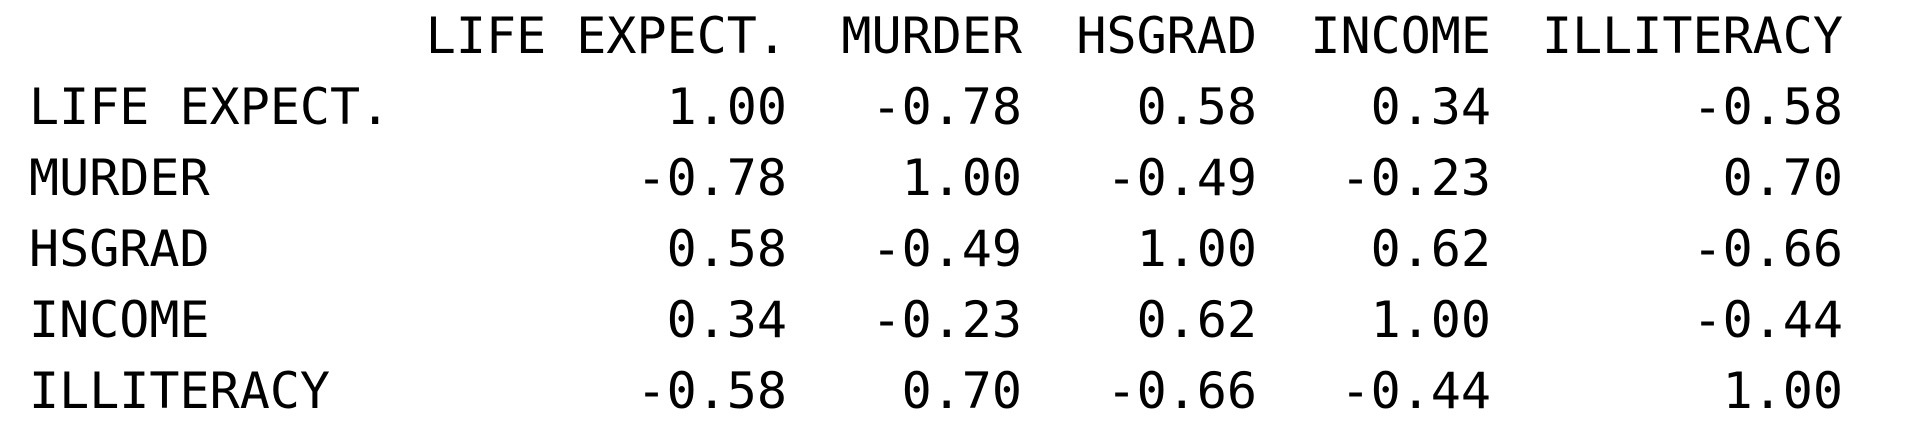 This screenshot has width=1922, height=438. I want to click on column-header-life-expect: LIFE EXPECT., so click(606, 36).